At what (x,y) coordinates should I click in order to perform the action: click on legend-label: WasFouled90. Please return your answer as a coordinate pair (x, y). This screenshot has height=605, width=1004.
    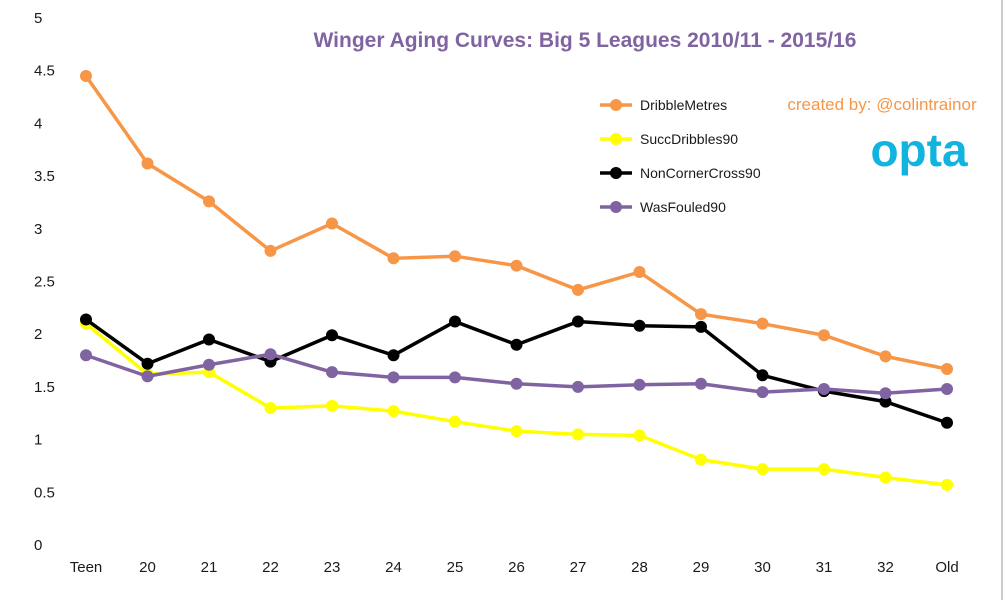
    Looking at the image, I should click on (683, 207).